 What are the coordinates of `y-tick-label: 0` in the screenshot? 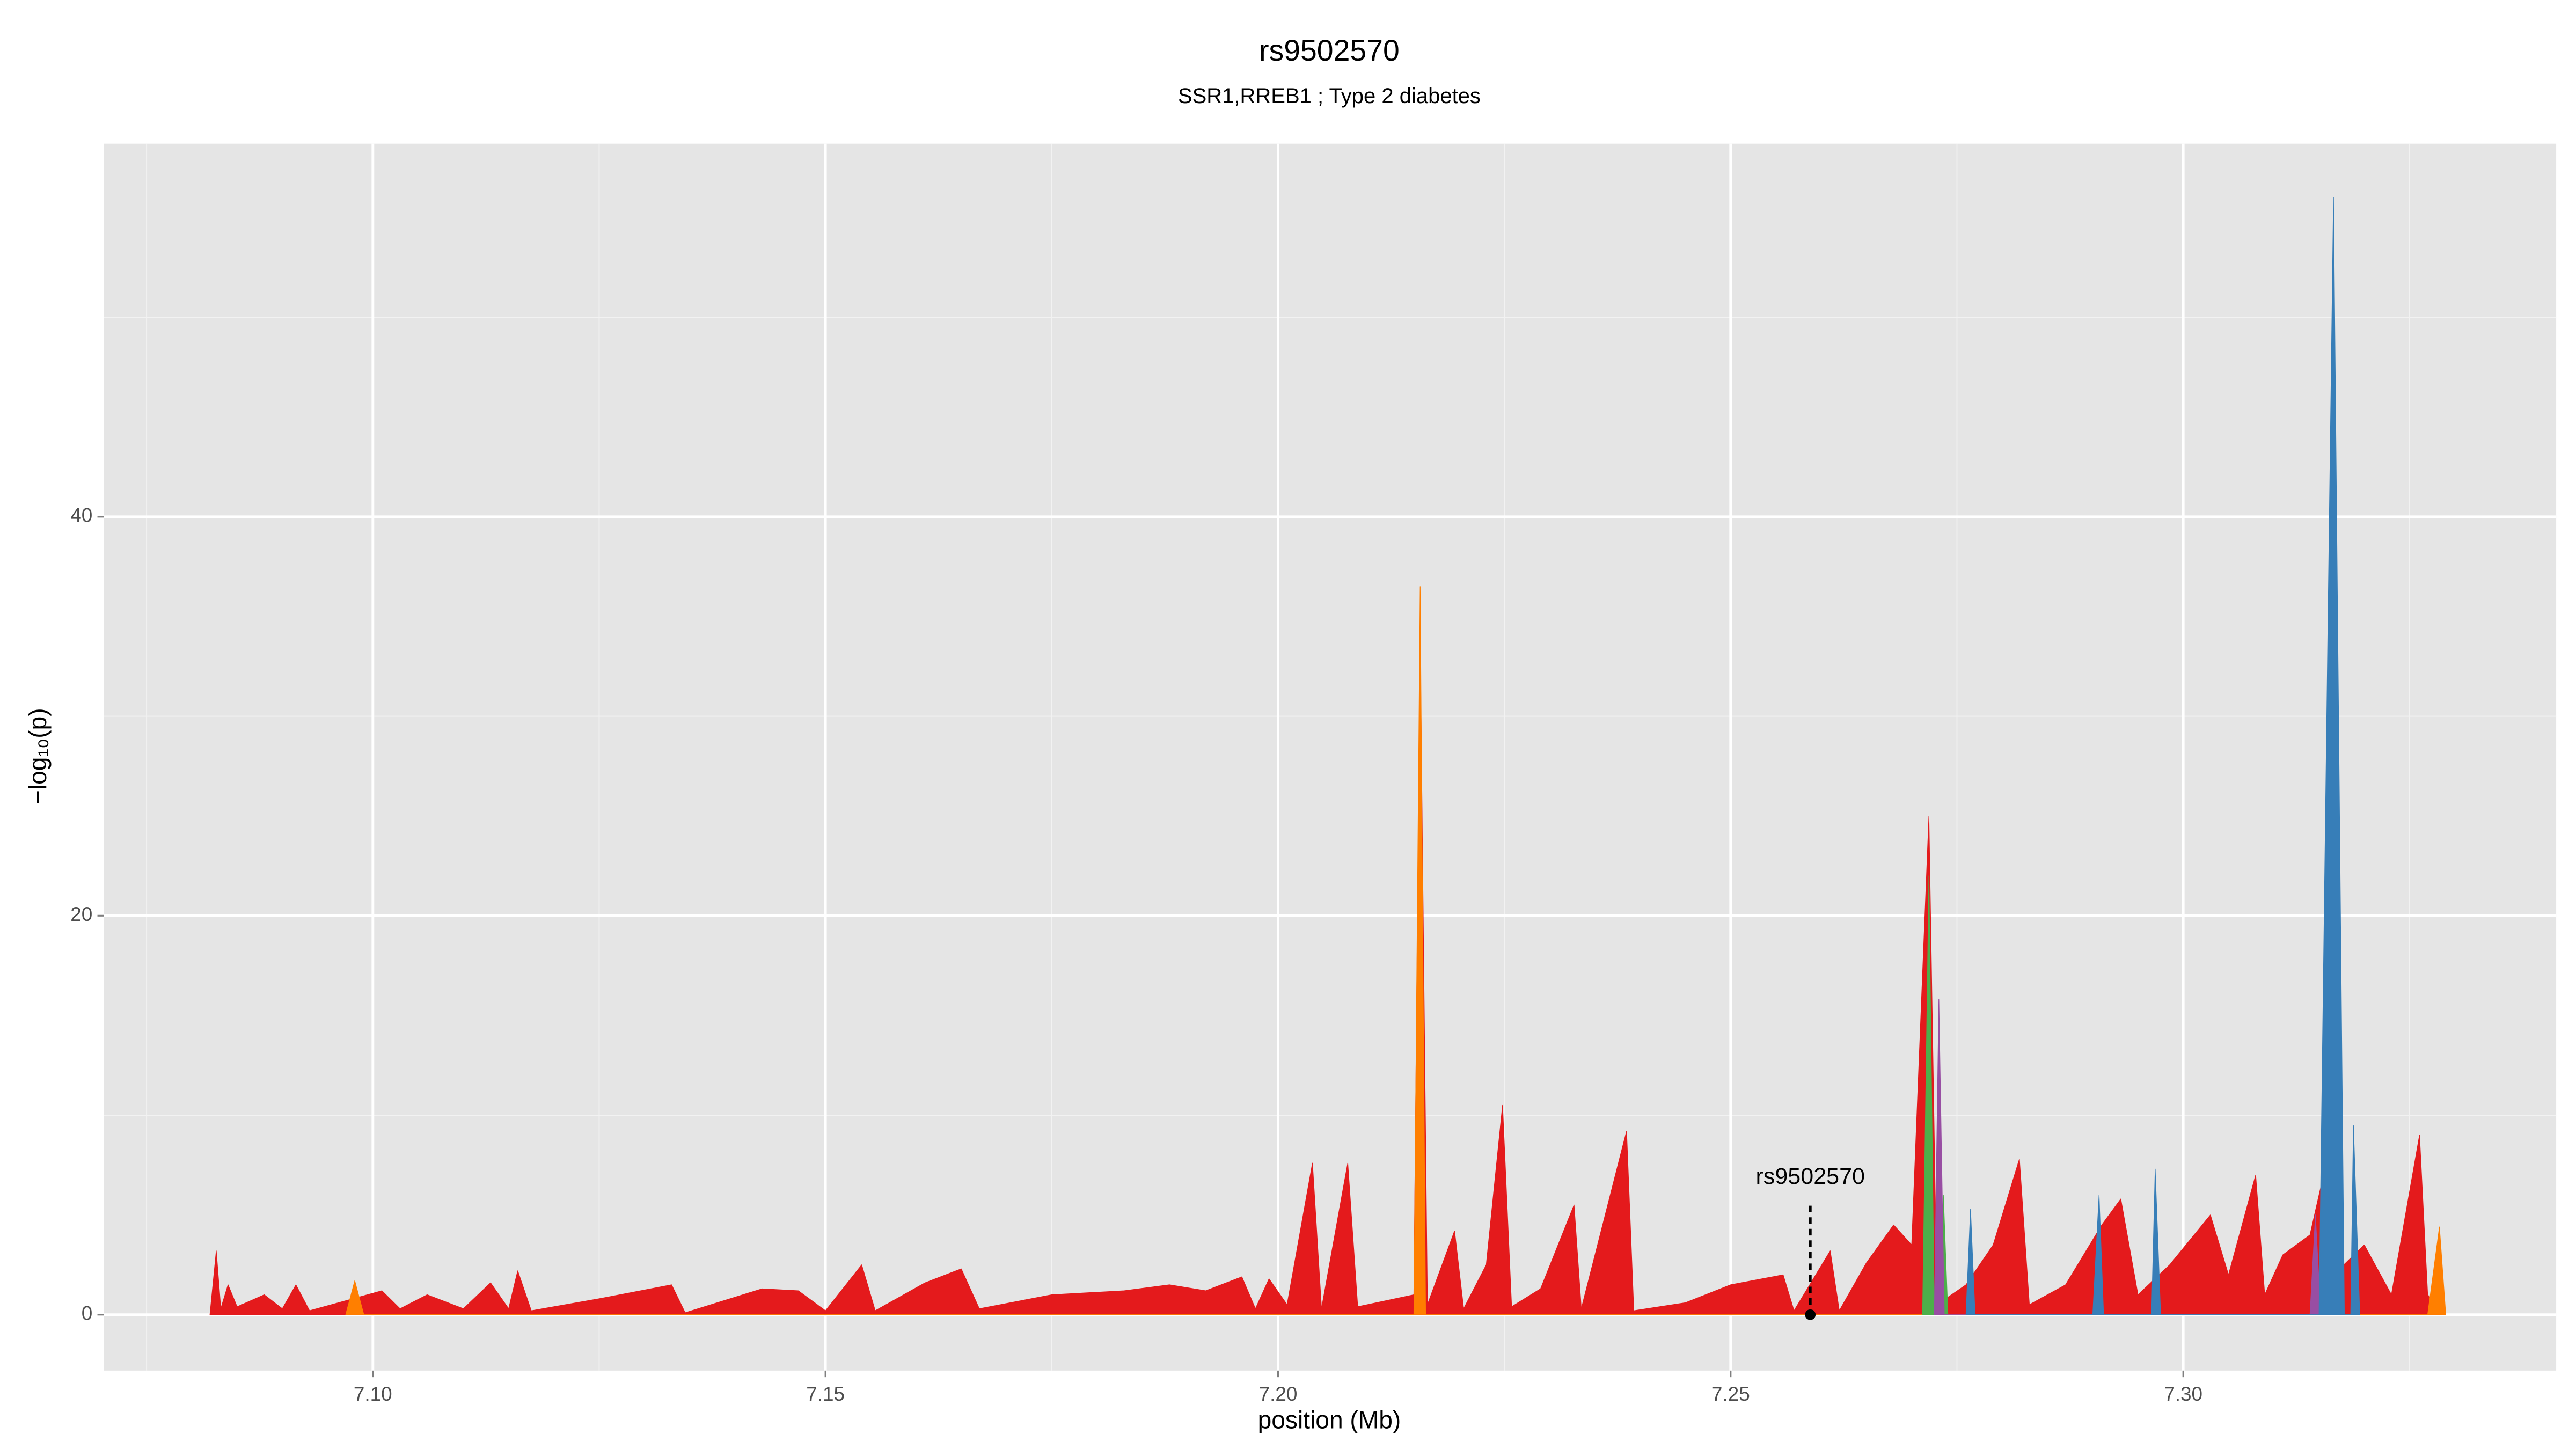 It's located at (87, 1313).